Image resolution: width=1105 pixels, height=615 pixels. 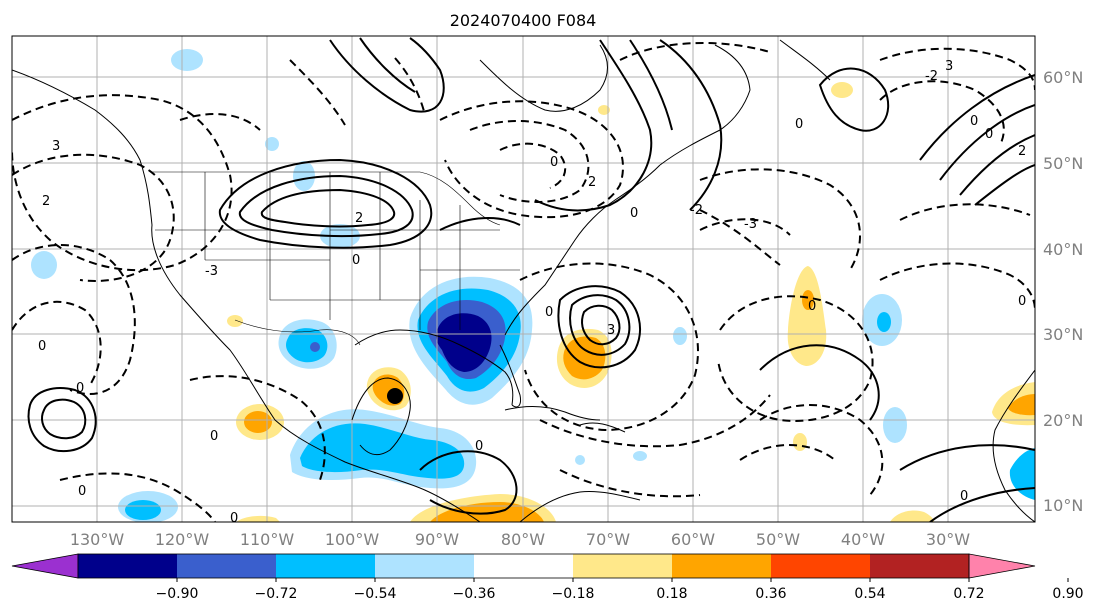 I want to click on lon-label-60w: 60°W, so click(x=693, y=539).